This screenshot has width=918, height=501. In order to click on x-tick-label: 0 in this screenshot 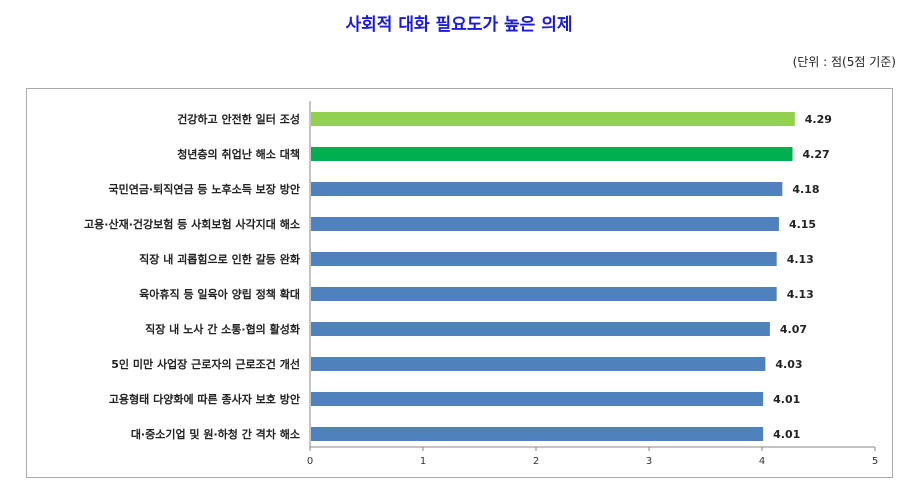, I will do `click(310, 461)`.